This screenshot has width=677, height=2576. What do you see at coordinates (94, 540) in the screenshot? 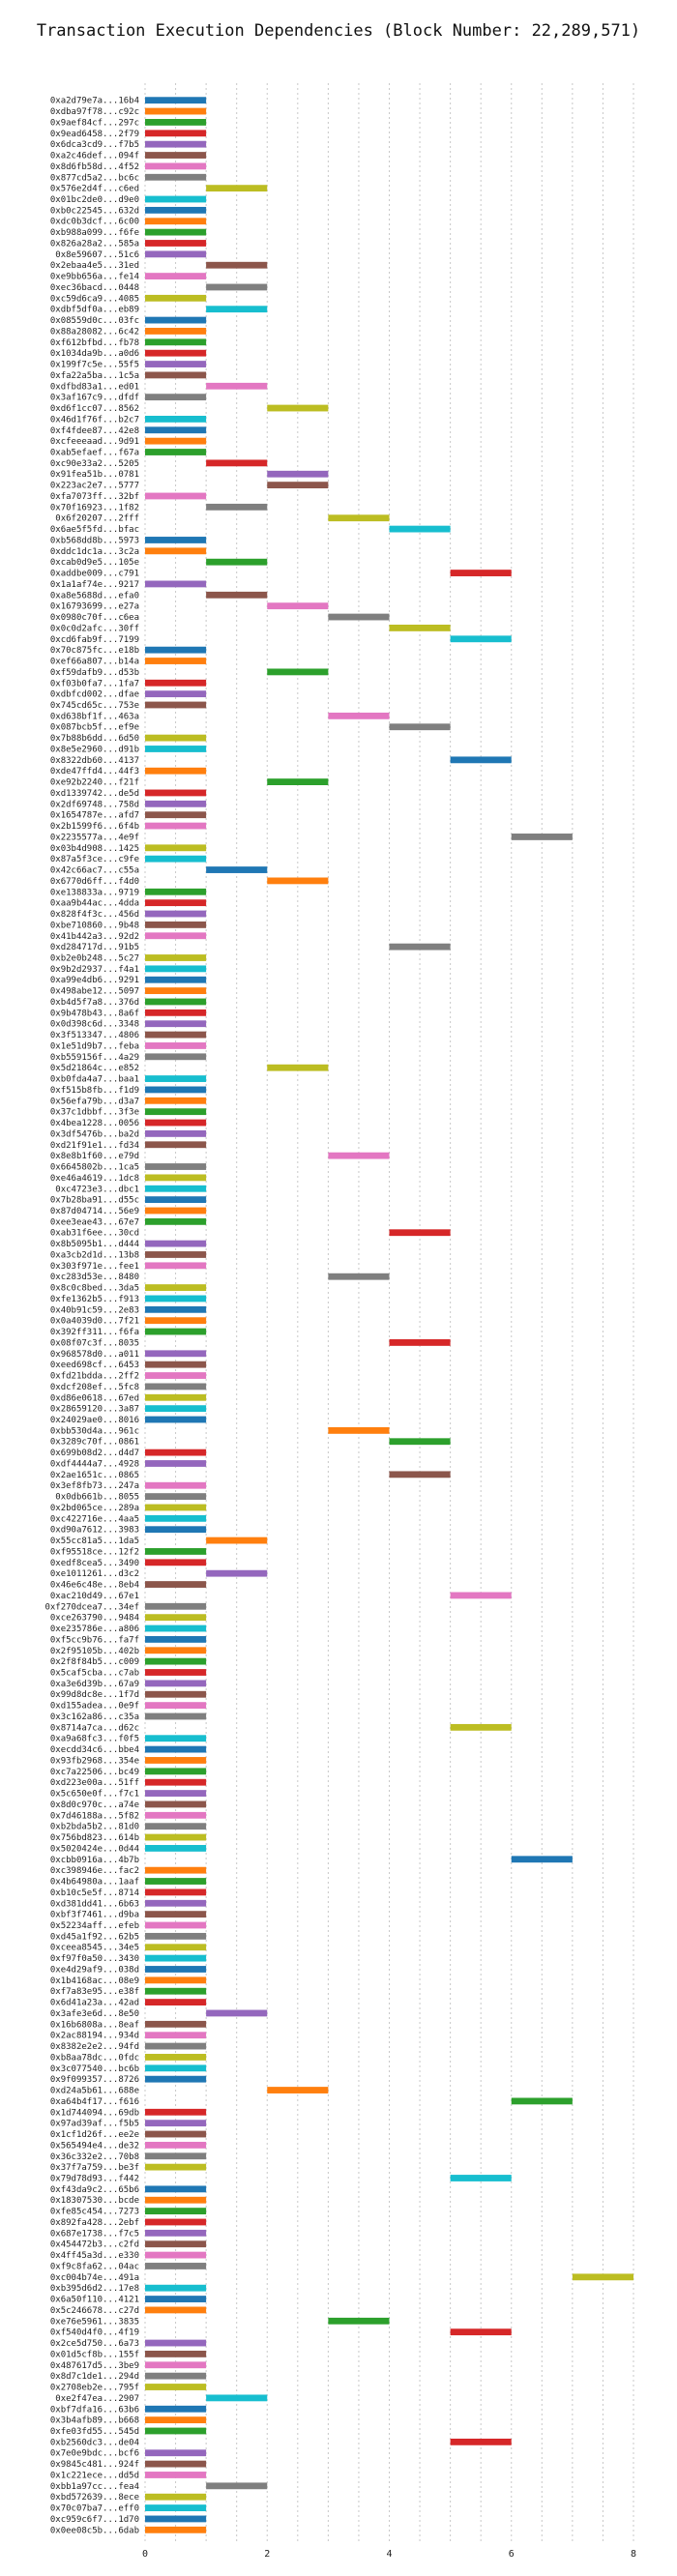
I see `transaction-label: 0xb568dd8b...5973` at bounding box center [94, 540].